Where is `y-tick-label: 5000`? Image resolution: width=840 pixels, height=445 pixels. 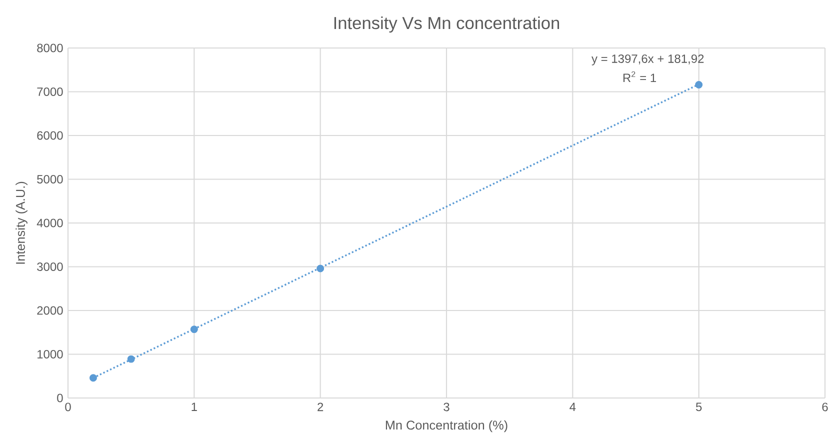 y-tick-label: 5000 is located at coordinates (50, 179).